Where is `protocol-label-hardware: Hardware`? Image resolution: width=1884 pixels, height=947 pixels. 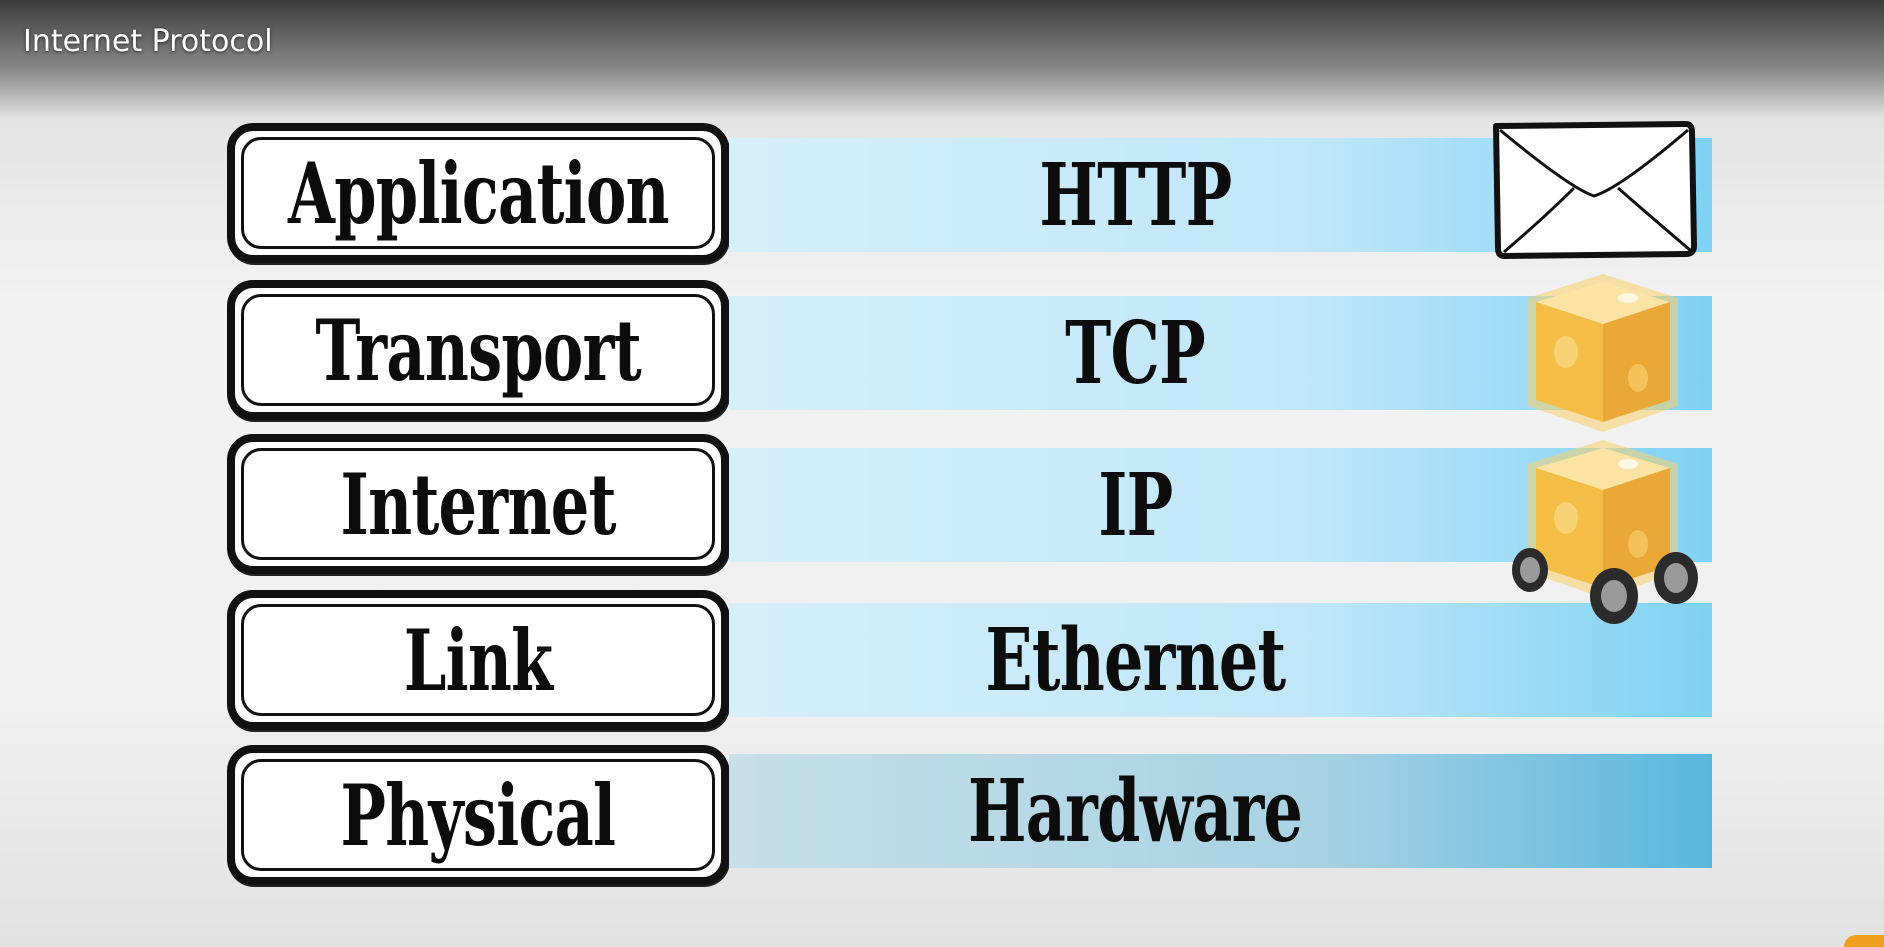
protocol-label-hardware: Hardware is located at coordinates (1135, 811).